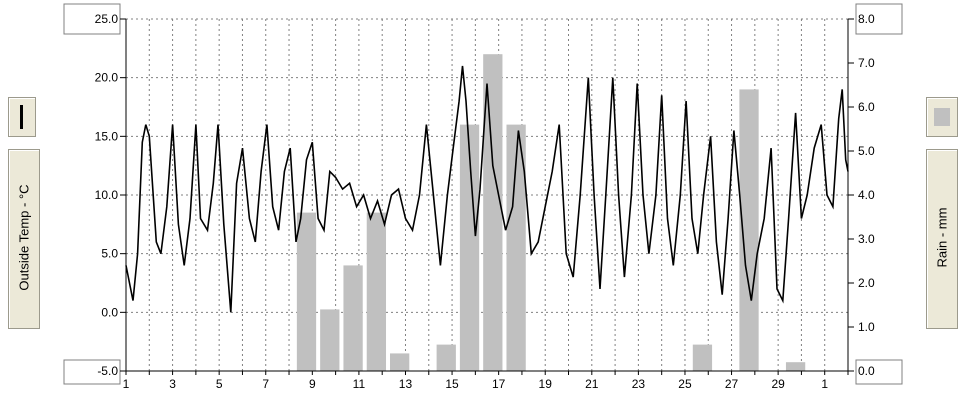  Describe the element at coordinates (685, 384) in the screenshot. I see `x-tick-label: 25` at that location.